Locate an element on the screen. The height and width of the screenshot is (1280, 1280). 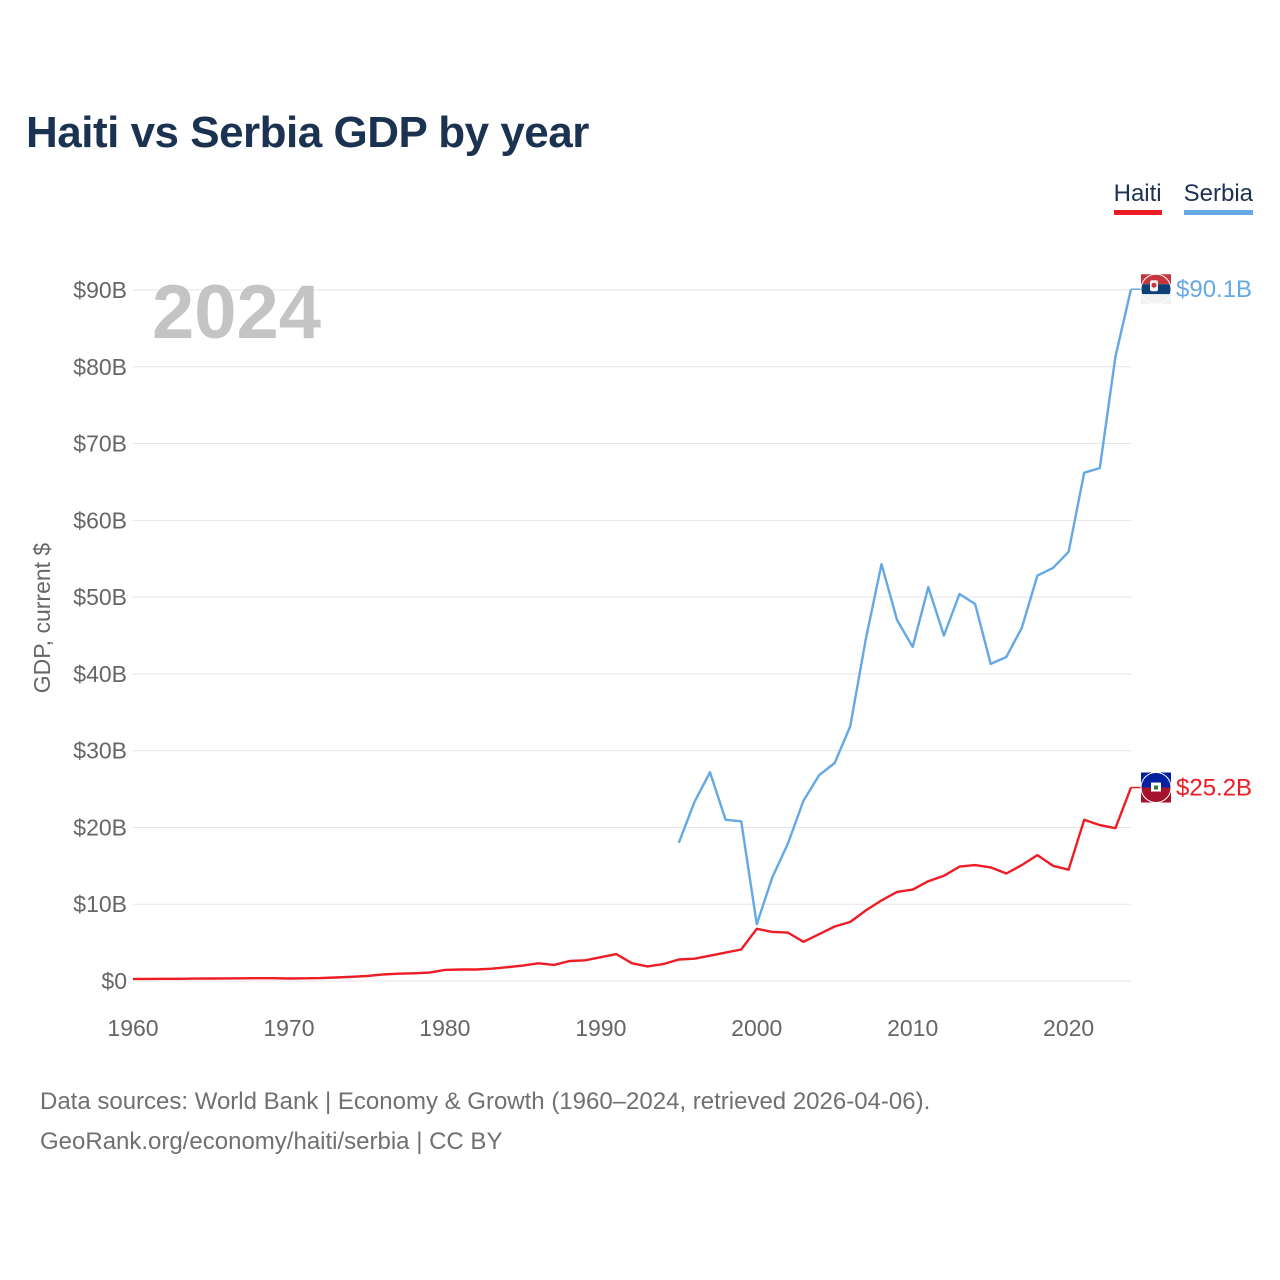
haiti-flag-icon is located at coordinates (1156, 788).